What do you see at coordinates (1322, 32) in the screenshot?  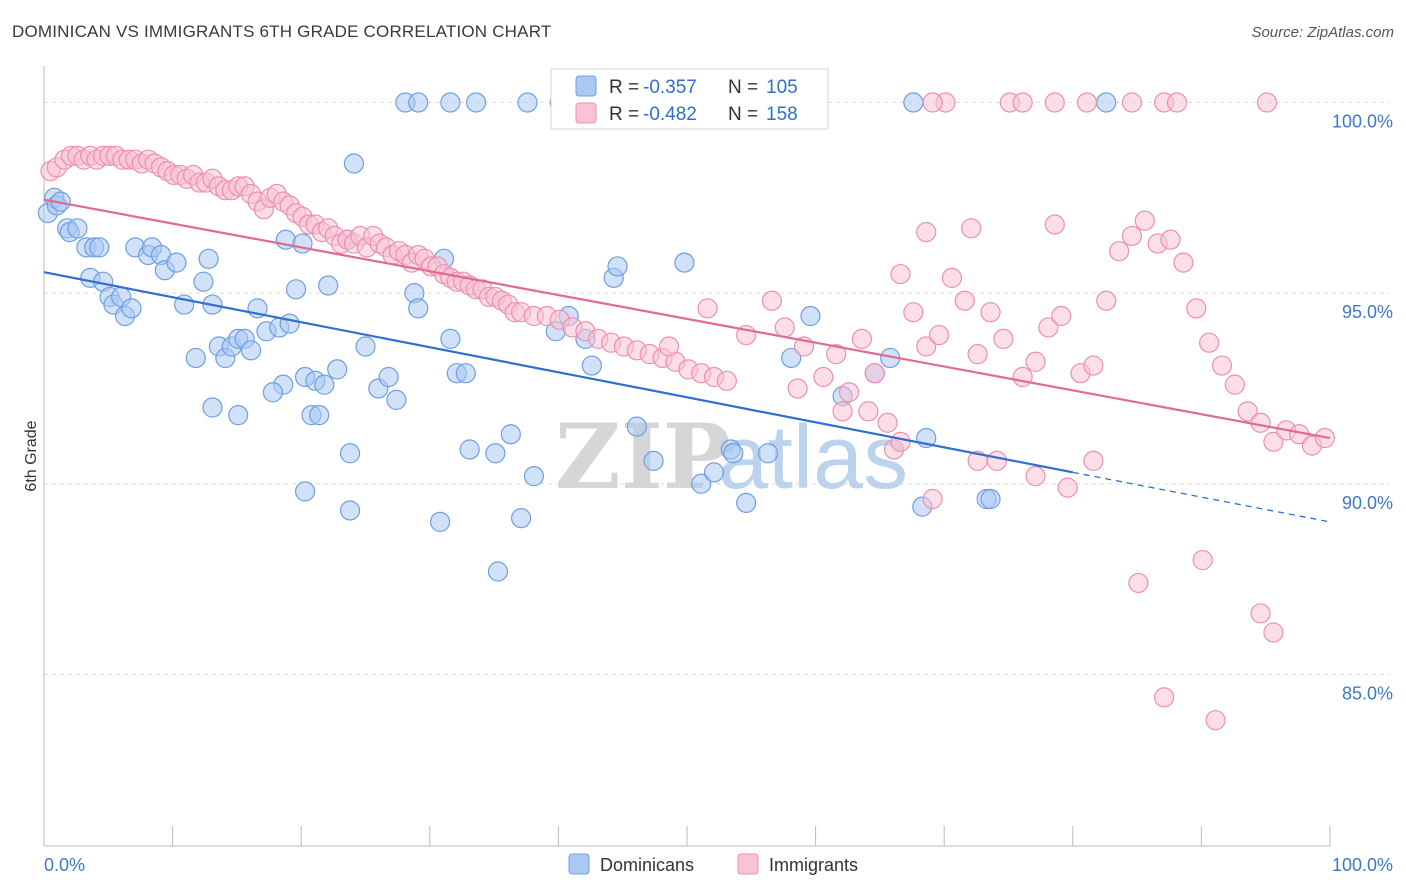 I see `source-label: Source: ZipAtlas.com` at bounding box center [1322, 32].